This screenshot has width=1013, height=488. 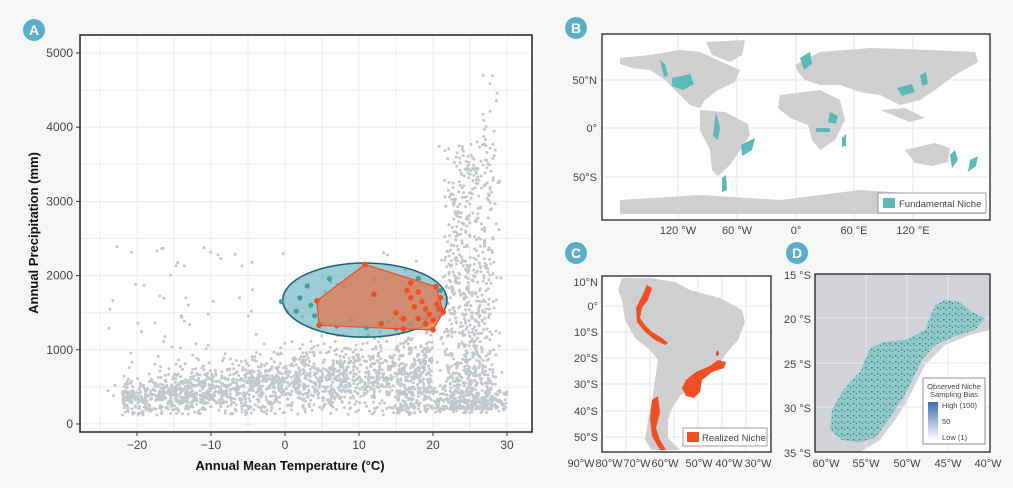 What do you see at coordinates (729, 464) in the screenshot?
I see `tick-label: 40°W` at bounding box center [729, 464].